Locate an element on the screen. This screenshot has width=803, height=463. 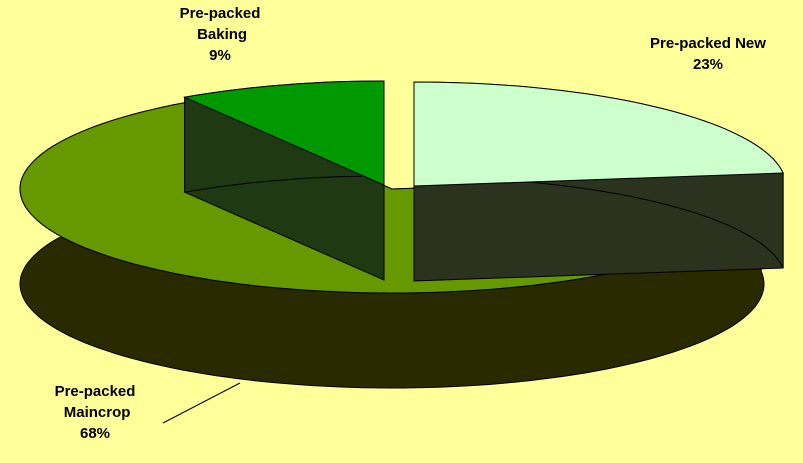
slice-label: Pre-packed Baking is located at coordinates (220, 24).